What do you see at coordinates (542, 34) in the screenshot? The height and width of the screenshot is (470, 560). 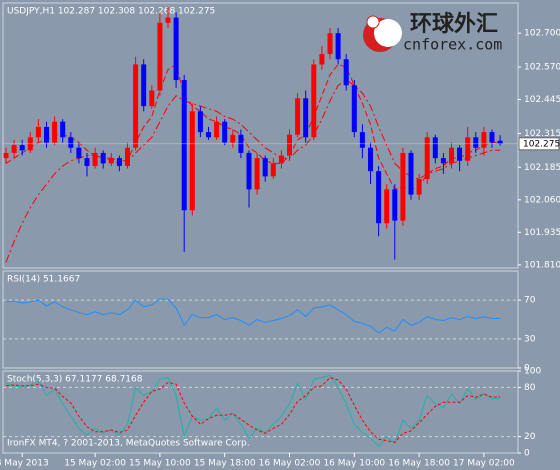 I see `y-tick-label: 102.700` at bounding box center [542, 34].